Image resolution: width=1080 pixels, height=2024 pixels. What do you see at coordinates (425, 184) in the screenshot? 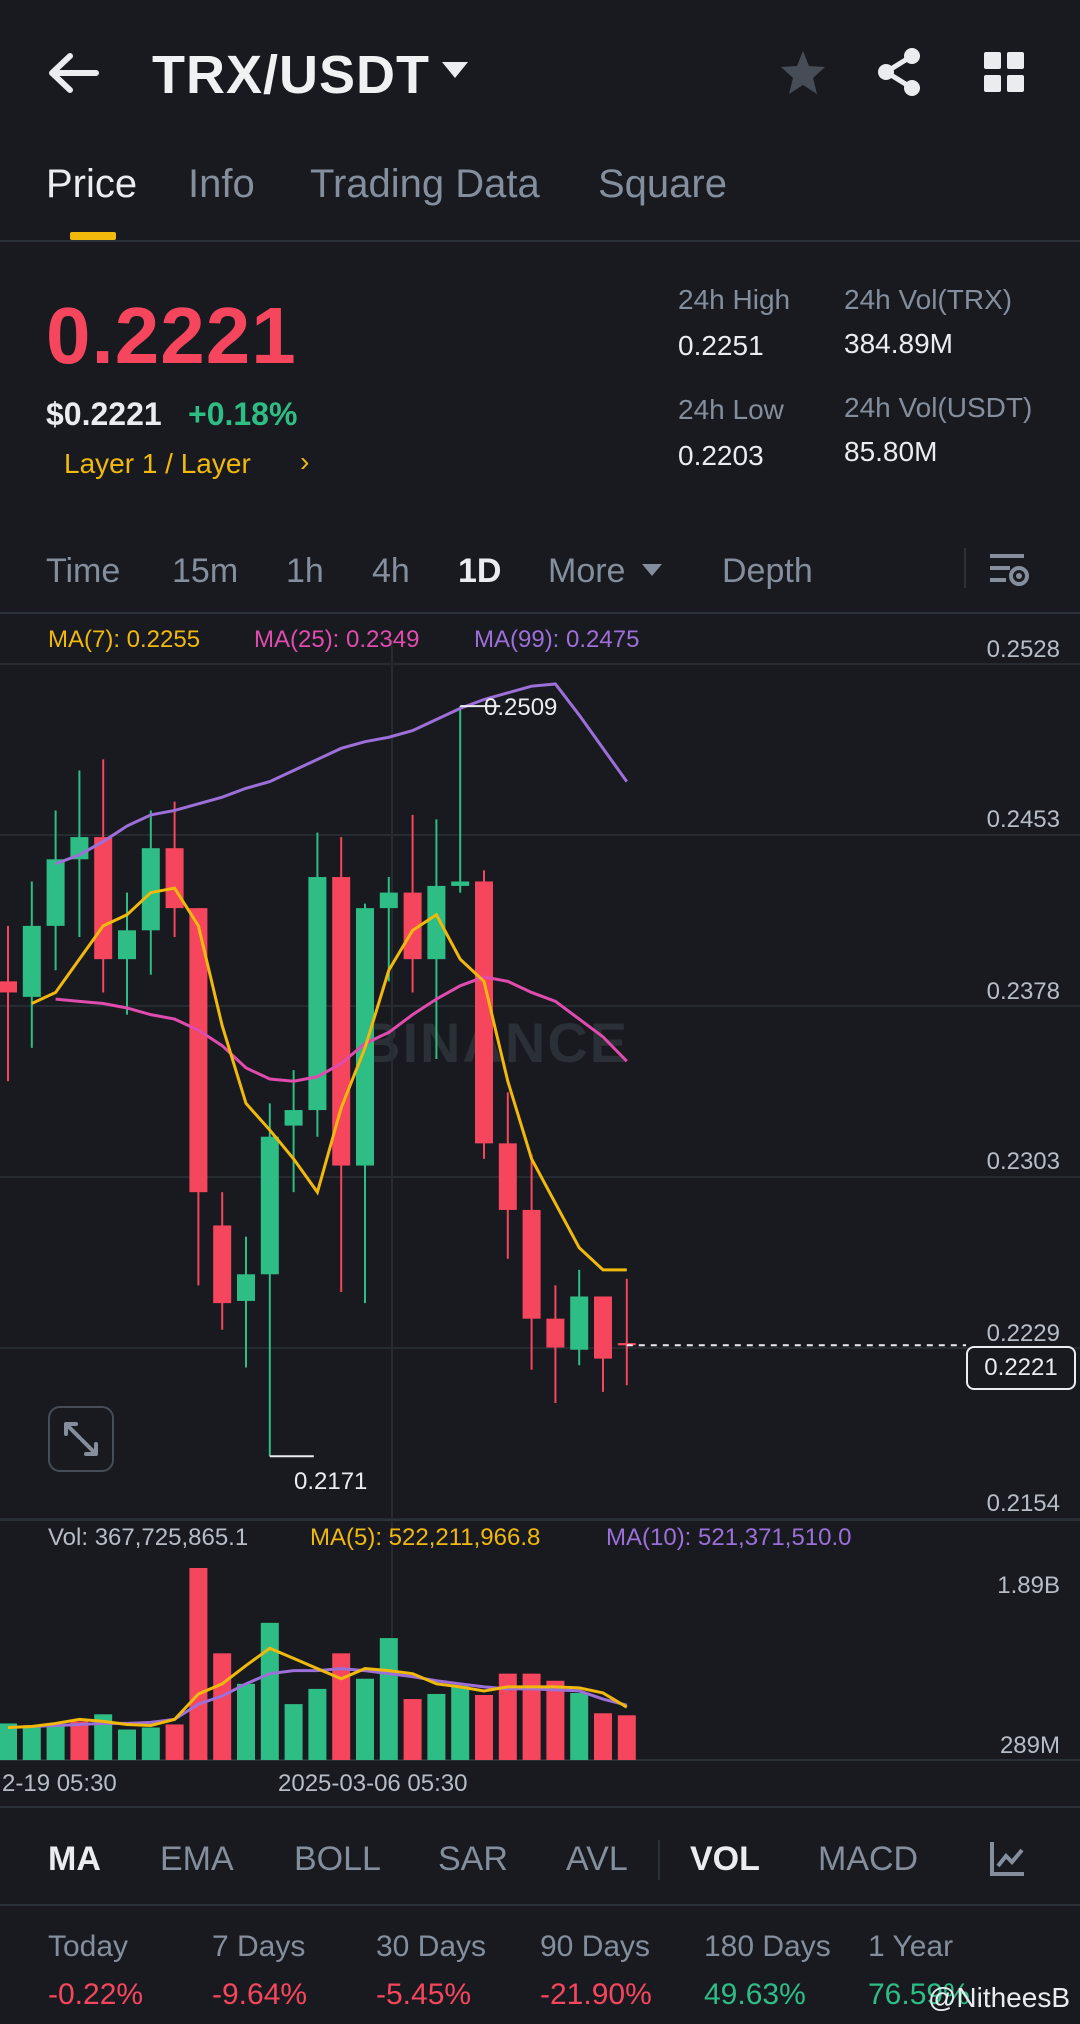
I see `tab-trading-data: Trading Data` at bounding box center [425, 184].